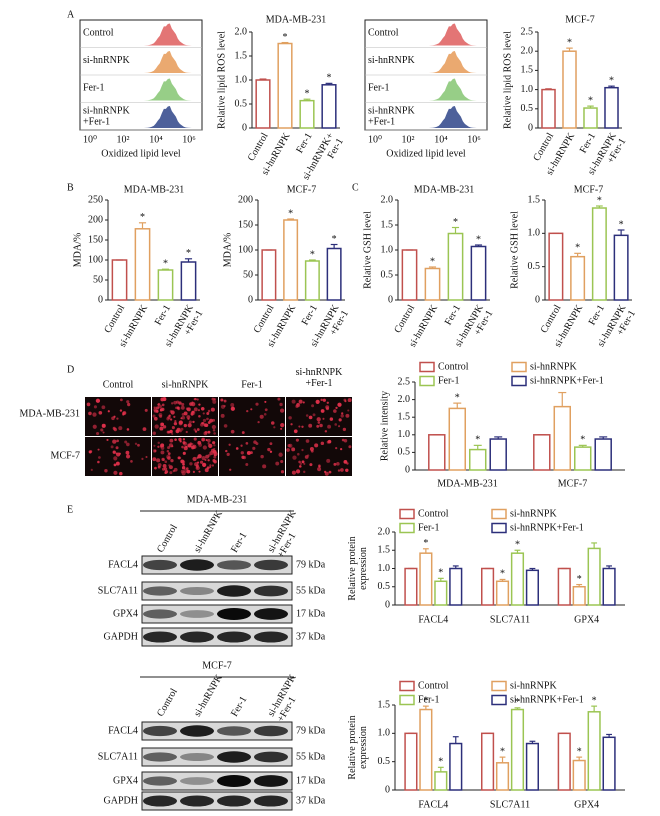  What do you see at coordinates (474, 139) in the screenshot?
I see `flow-x-tick-label: 10⁶` at bounding box center [474, 139].